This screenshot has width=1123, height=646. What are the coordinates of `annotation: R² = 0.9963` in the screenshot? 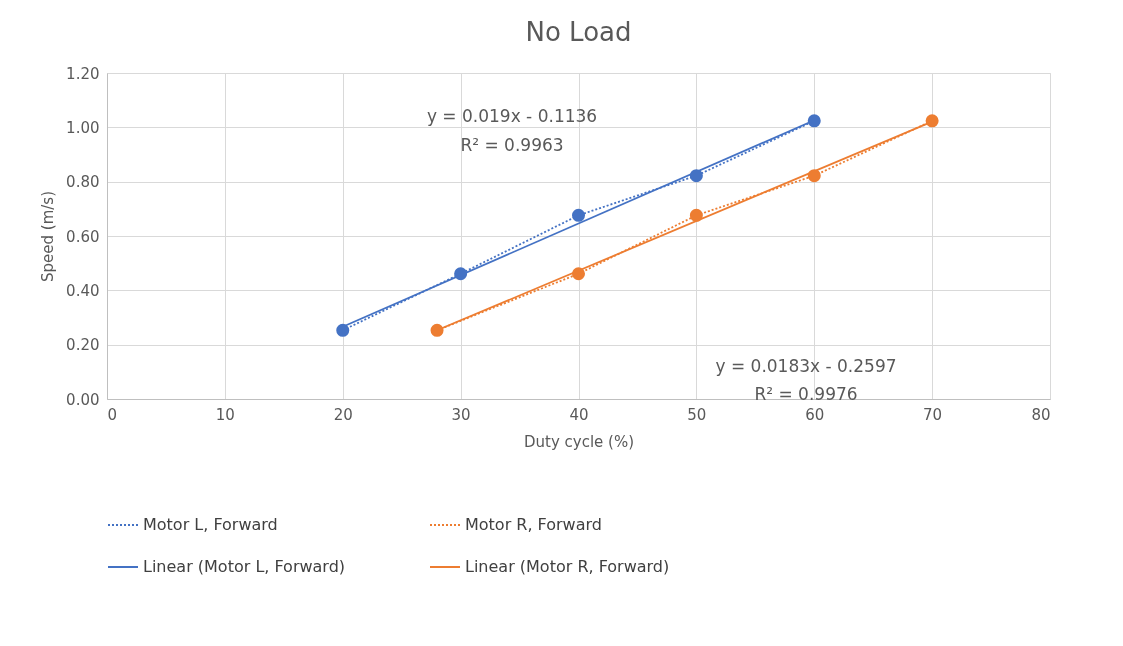 It's located at (512, 145).